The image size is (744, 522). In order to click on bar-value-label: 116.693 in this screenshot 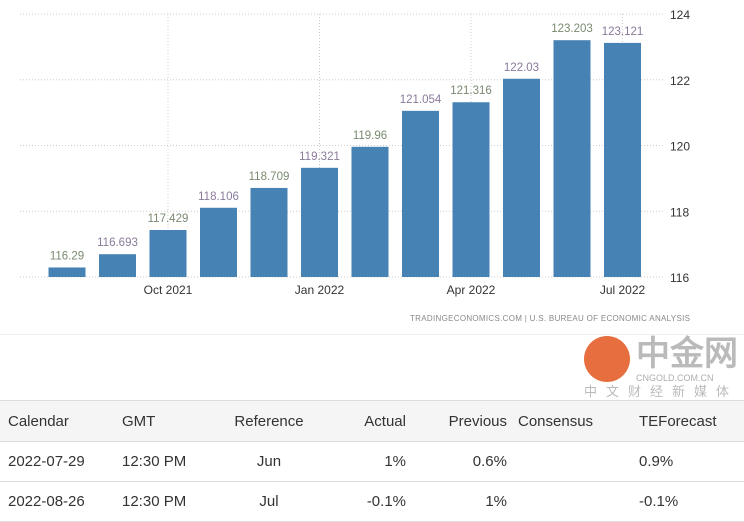, I will do `click(117, 243)`.